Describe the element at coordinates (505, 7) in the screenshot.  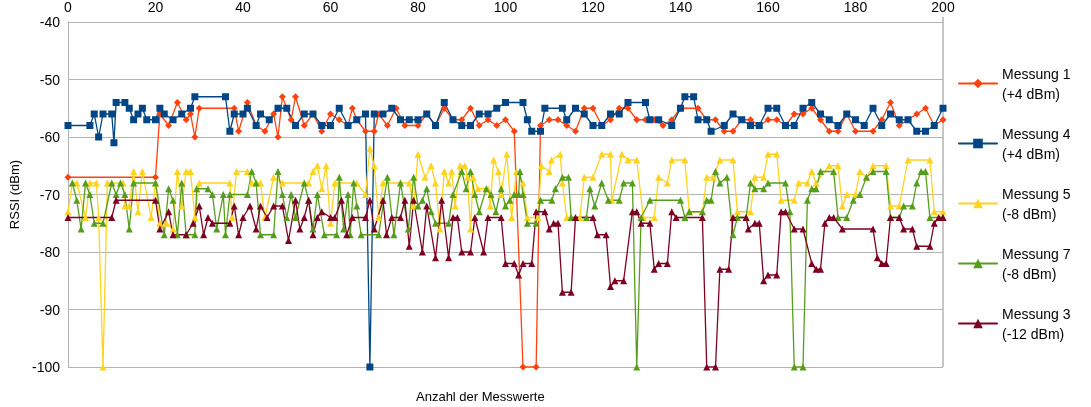
I see `x-tick-label: 100` at that location.